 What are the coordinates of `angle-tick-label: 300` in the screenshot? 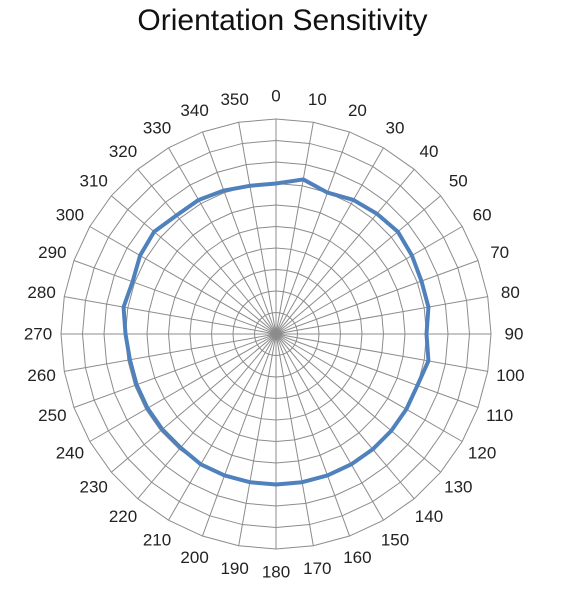 It's located at (70, 215).